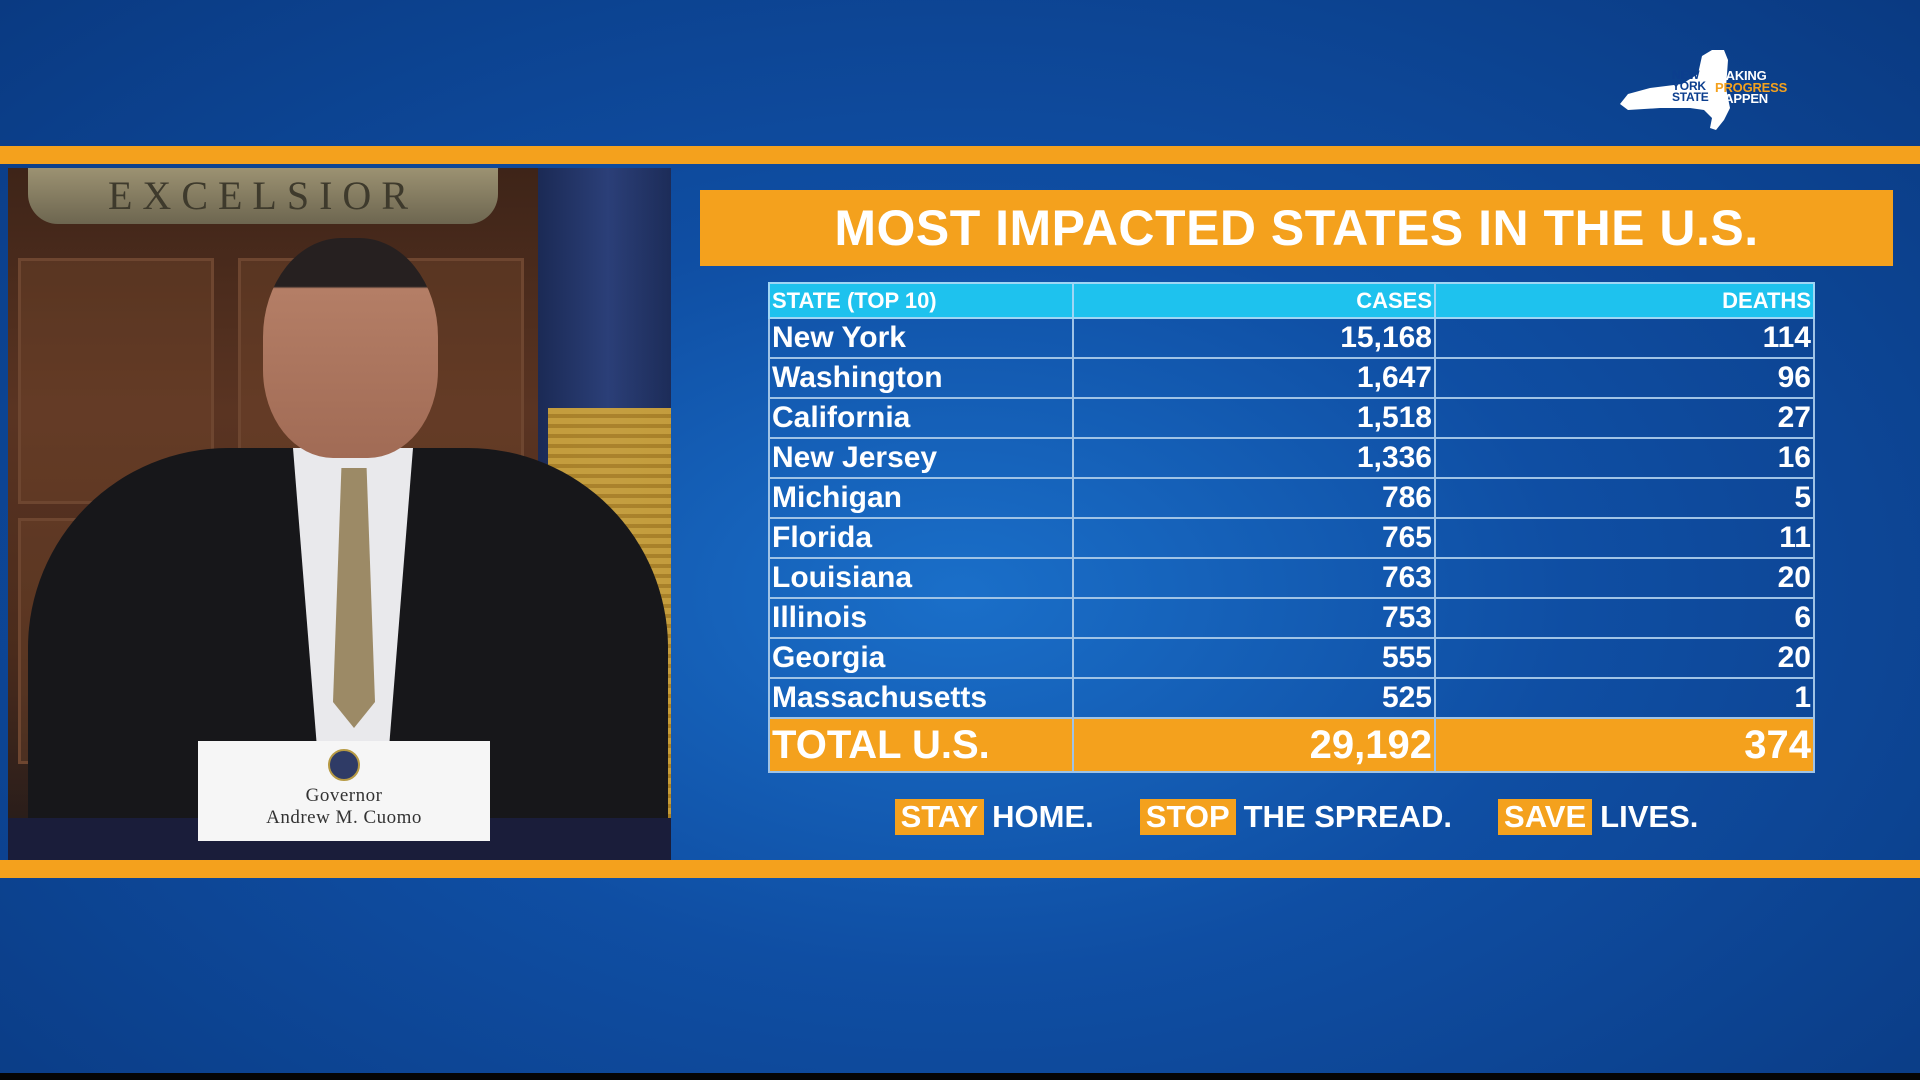 The width and height of the screenshot is (1920, 1080). Describe the element at coordinates (1624, 618) in the screenshot. I see `state-deaths: 6` at that location.